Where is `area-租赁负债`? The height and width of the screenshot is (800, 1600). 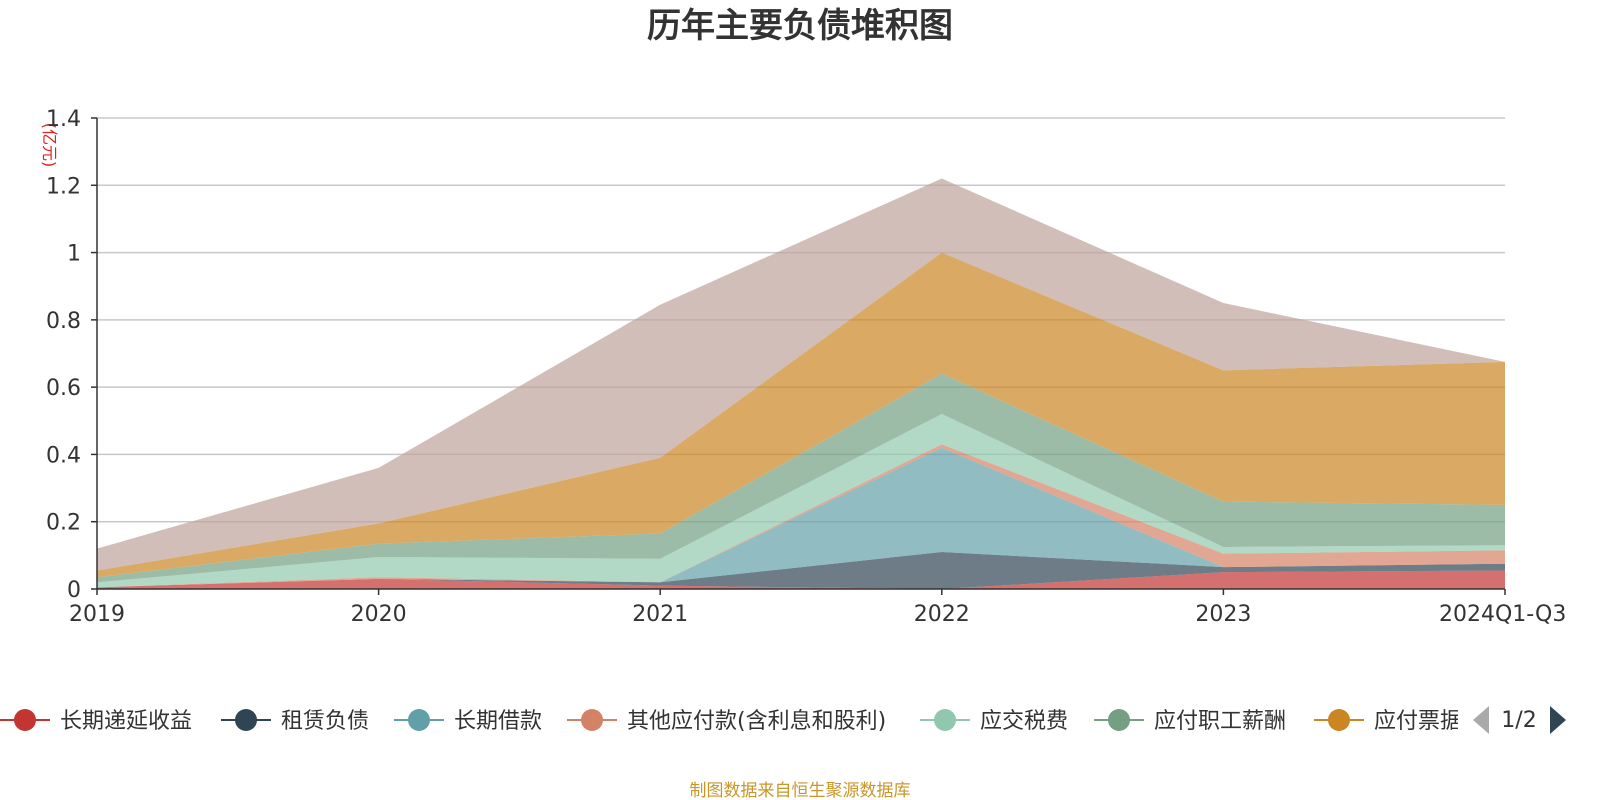
area-租赁负债 is located at coordinates (801, 570).